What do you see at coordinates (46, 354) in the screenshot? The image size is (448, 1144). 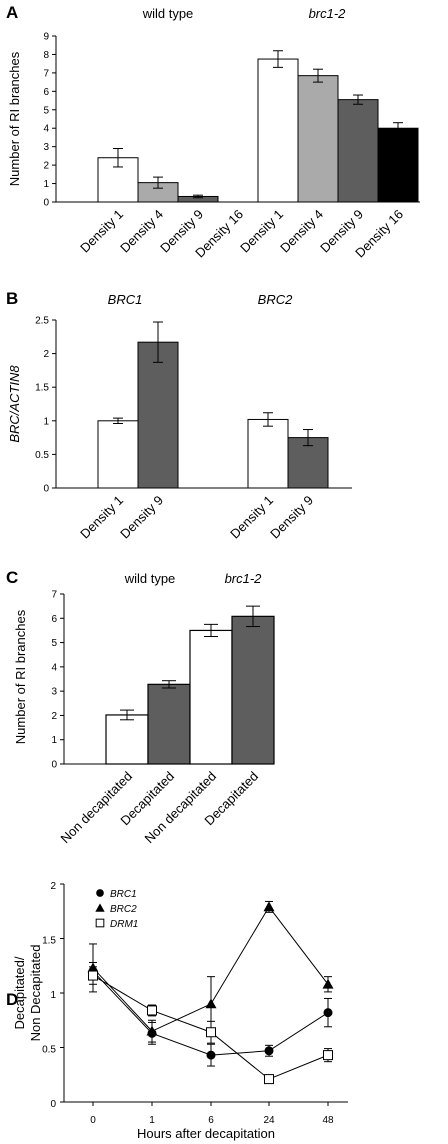 I see `panel-b-y-tick-label: 2` at bounding box center [46, 354].